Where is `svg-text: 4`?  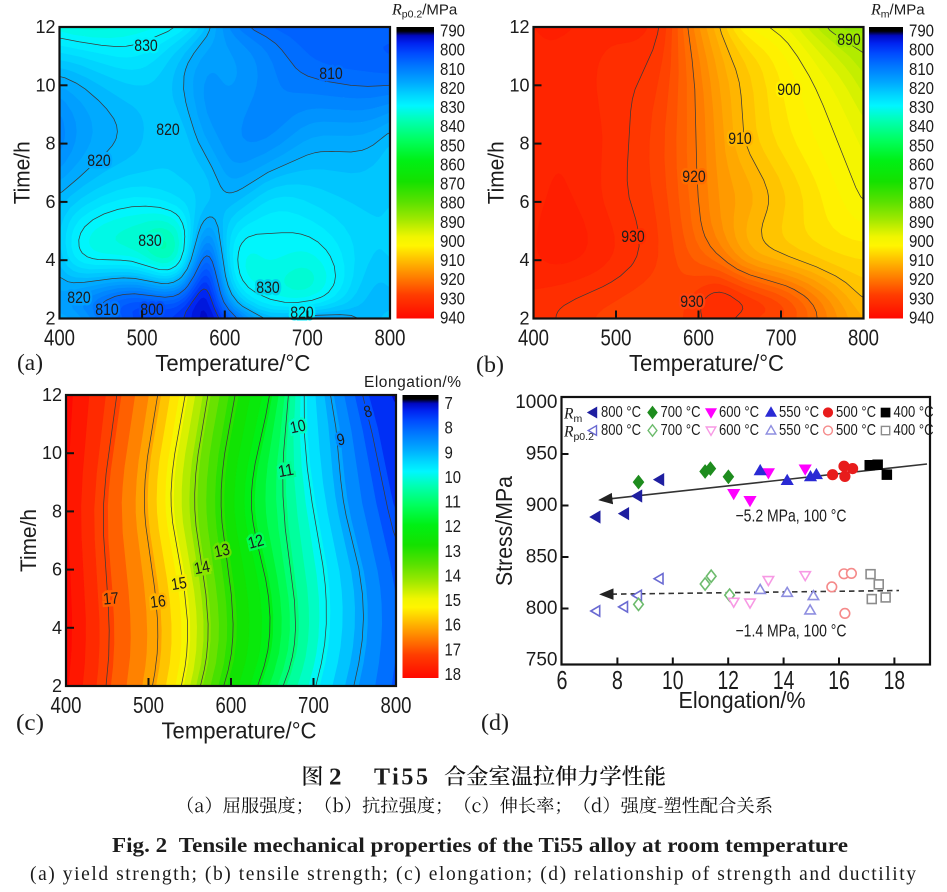
svg-text: 4 is located at coordinates (57, 628).